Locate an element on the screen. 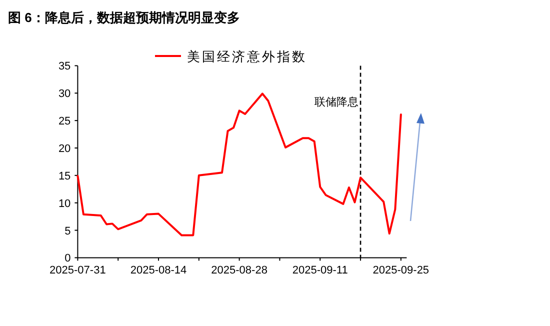 This screenshot has width=550, height=326. y-tick-label: 10 is located at coordinates (64, 204).